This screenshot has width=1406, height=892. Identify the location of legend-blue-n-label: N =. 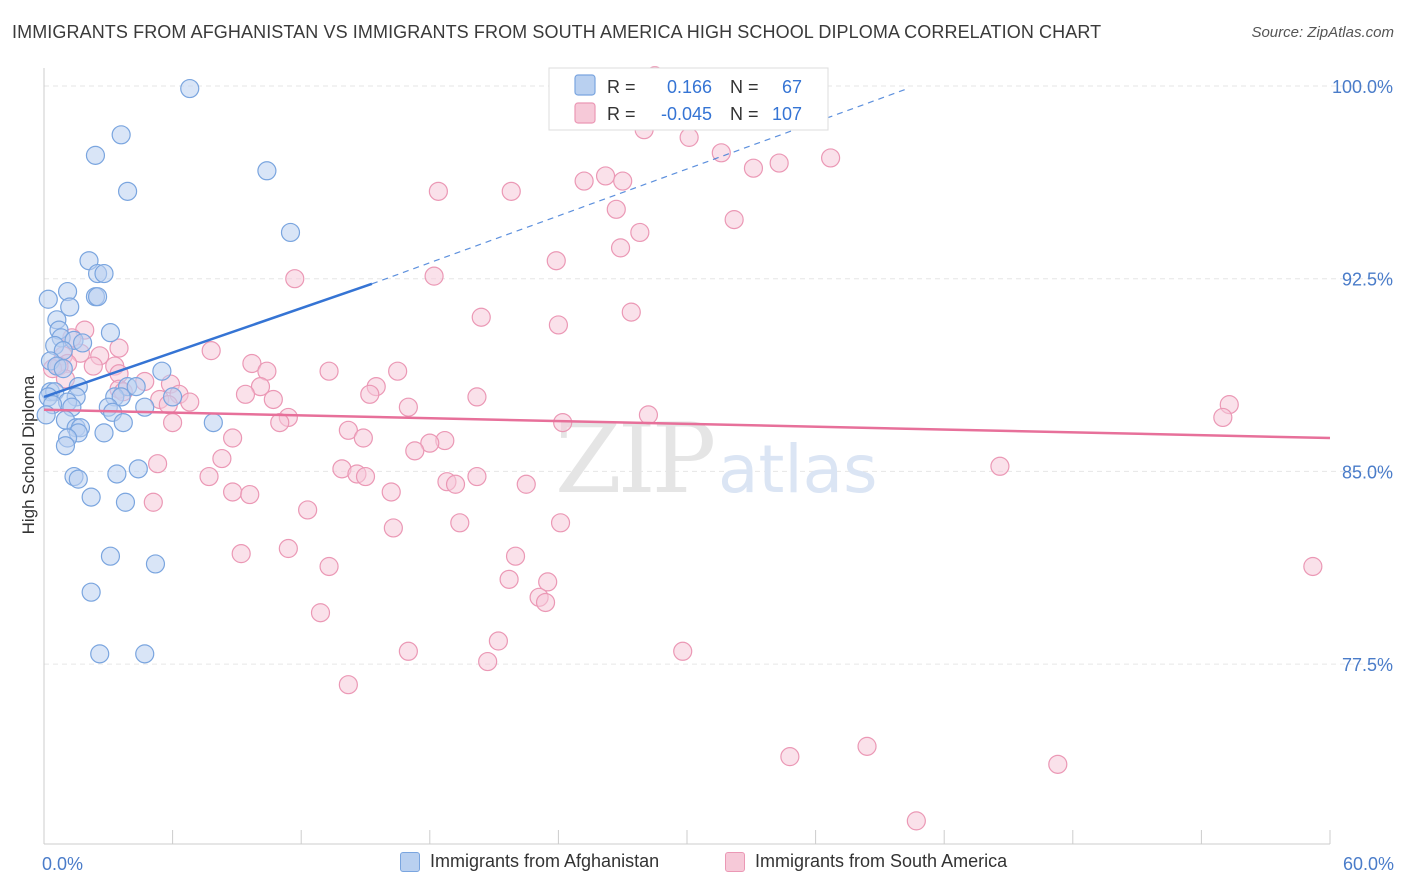
(744, 87).